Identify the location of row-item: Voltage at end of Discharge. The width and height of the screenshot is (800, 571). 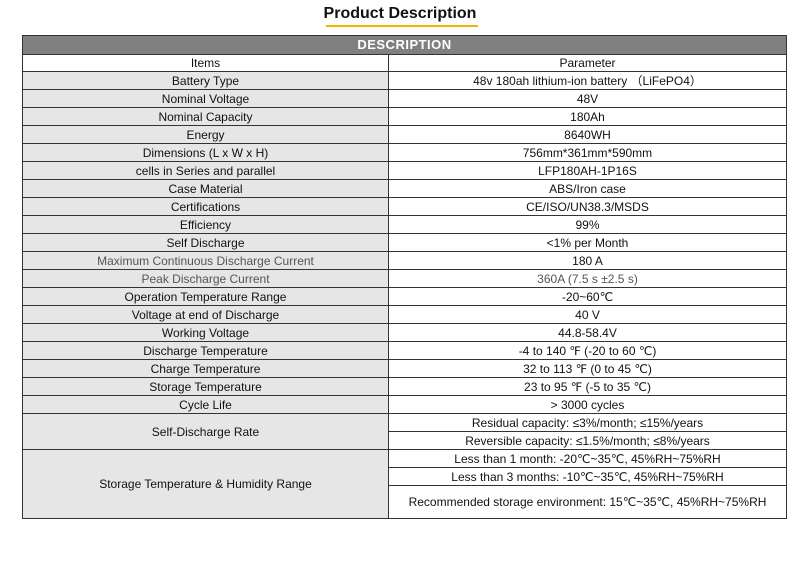
(205, 314).